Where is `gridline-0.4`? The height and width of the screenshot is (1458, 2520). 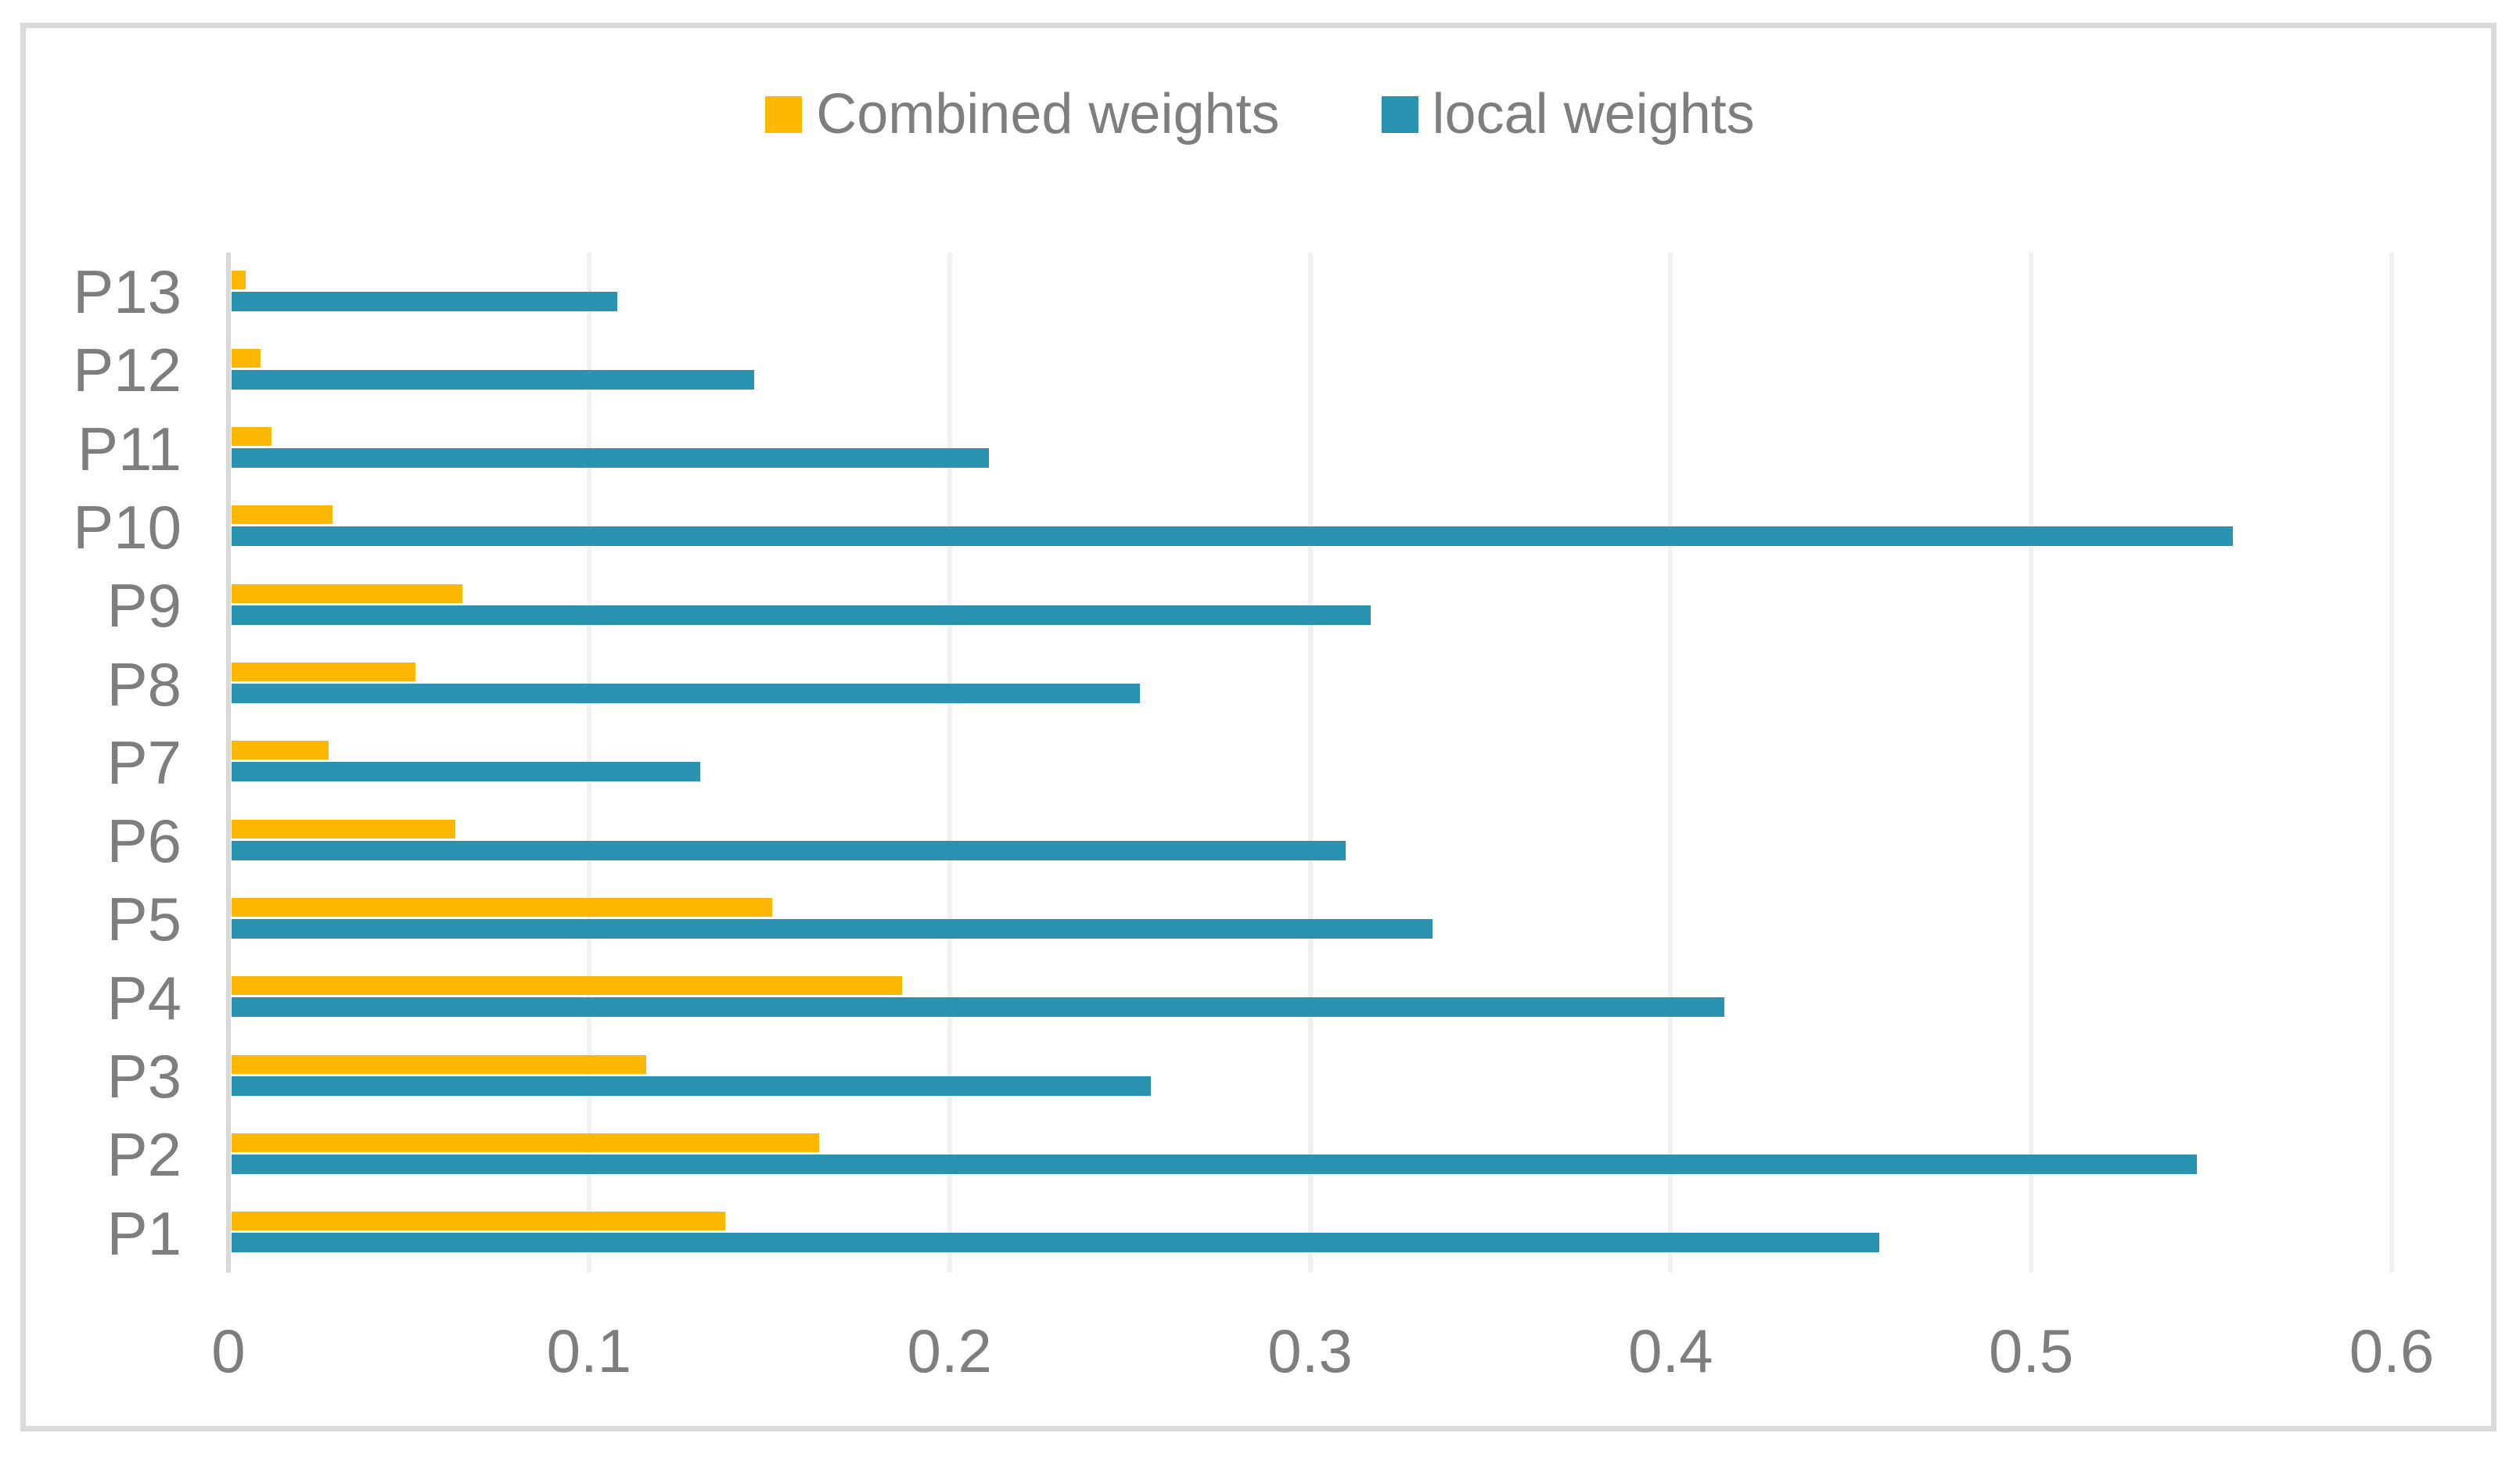
gridline-0.4 is located at coordinates (1670, 763).